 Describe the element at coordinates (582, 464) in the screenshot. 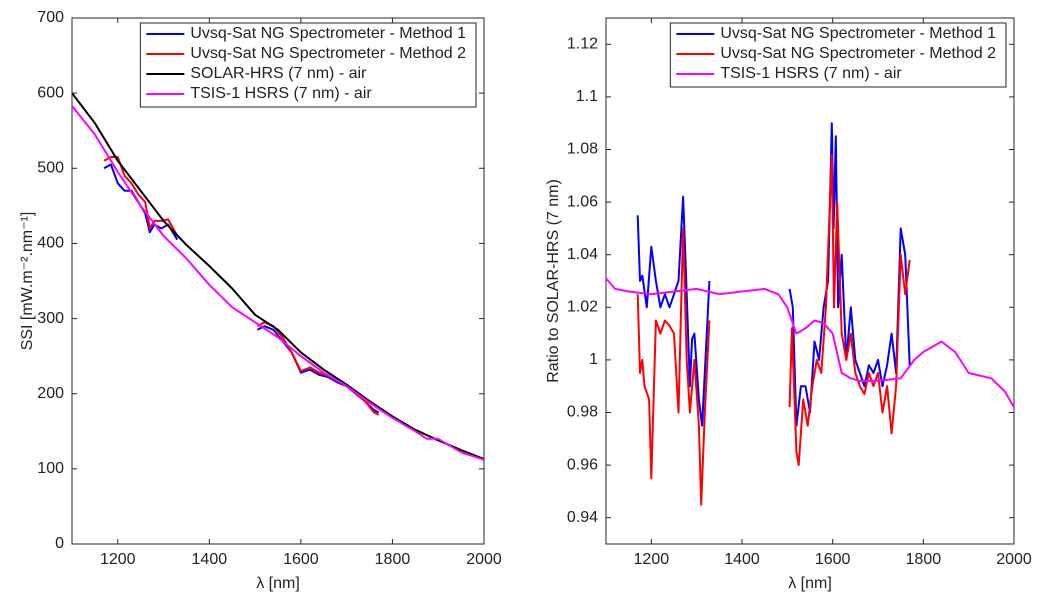

I see `y-tick-label: 0.96` at that location.